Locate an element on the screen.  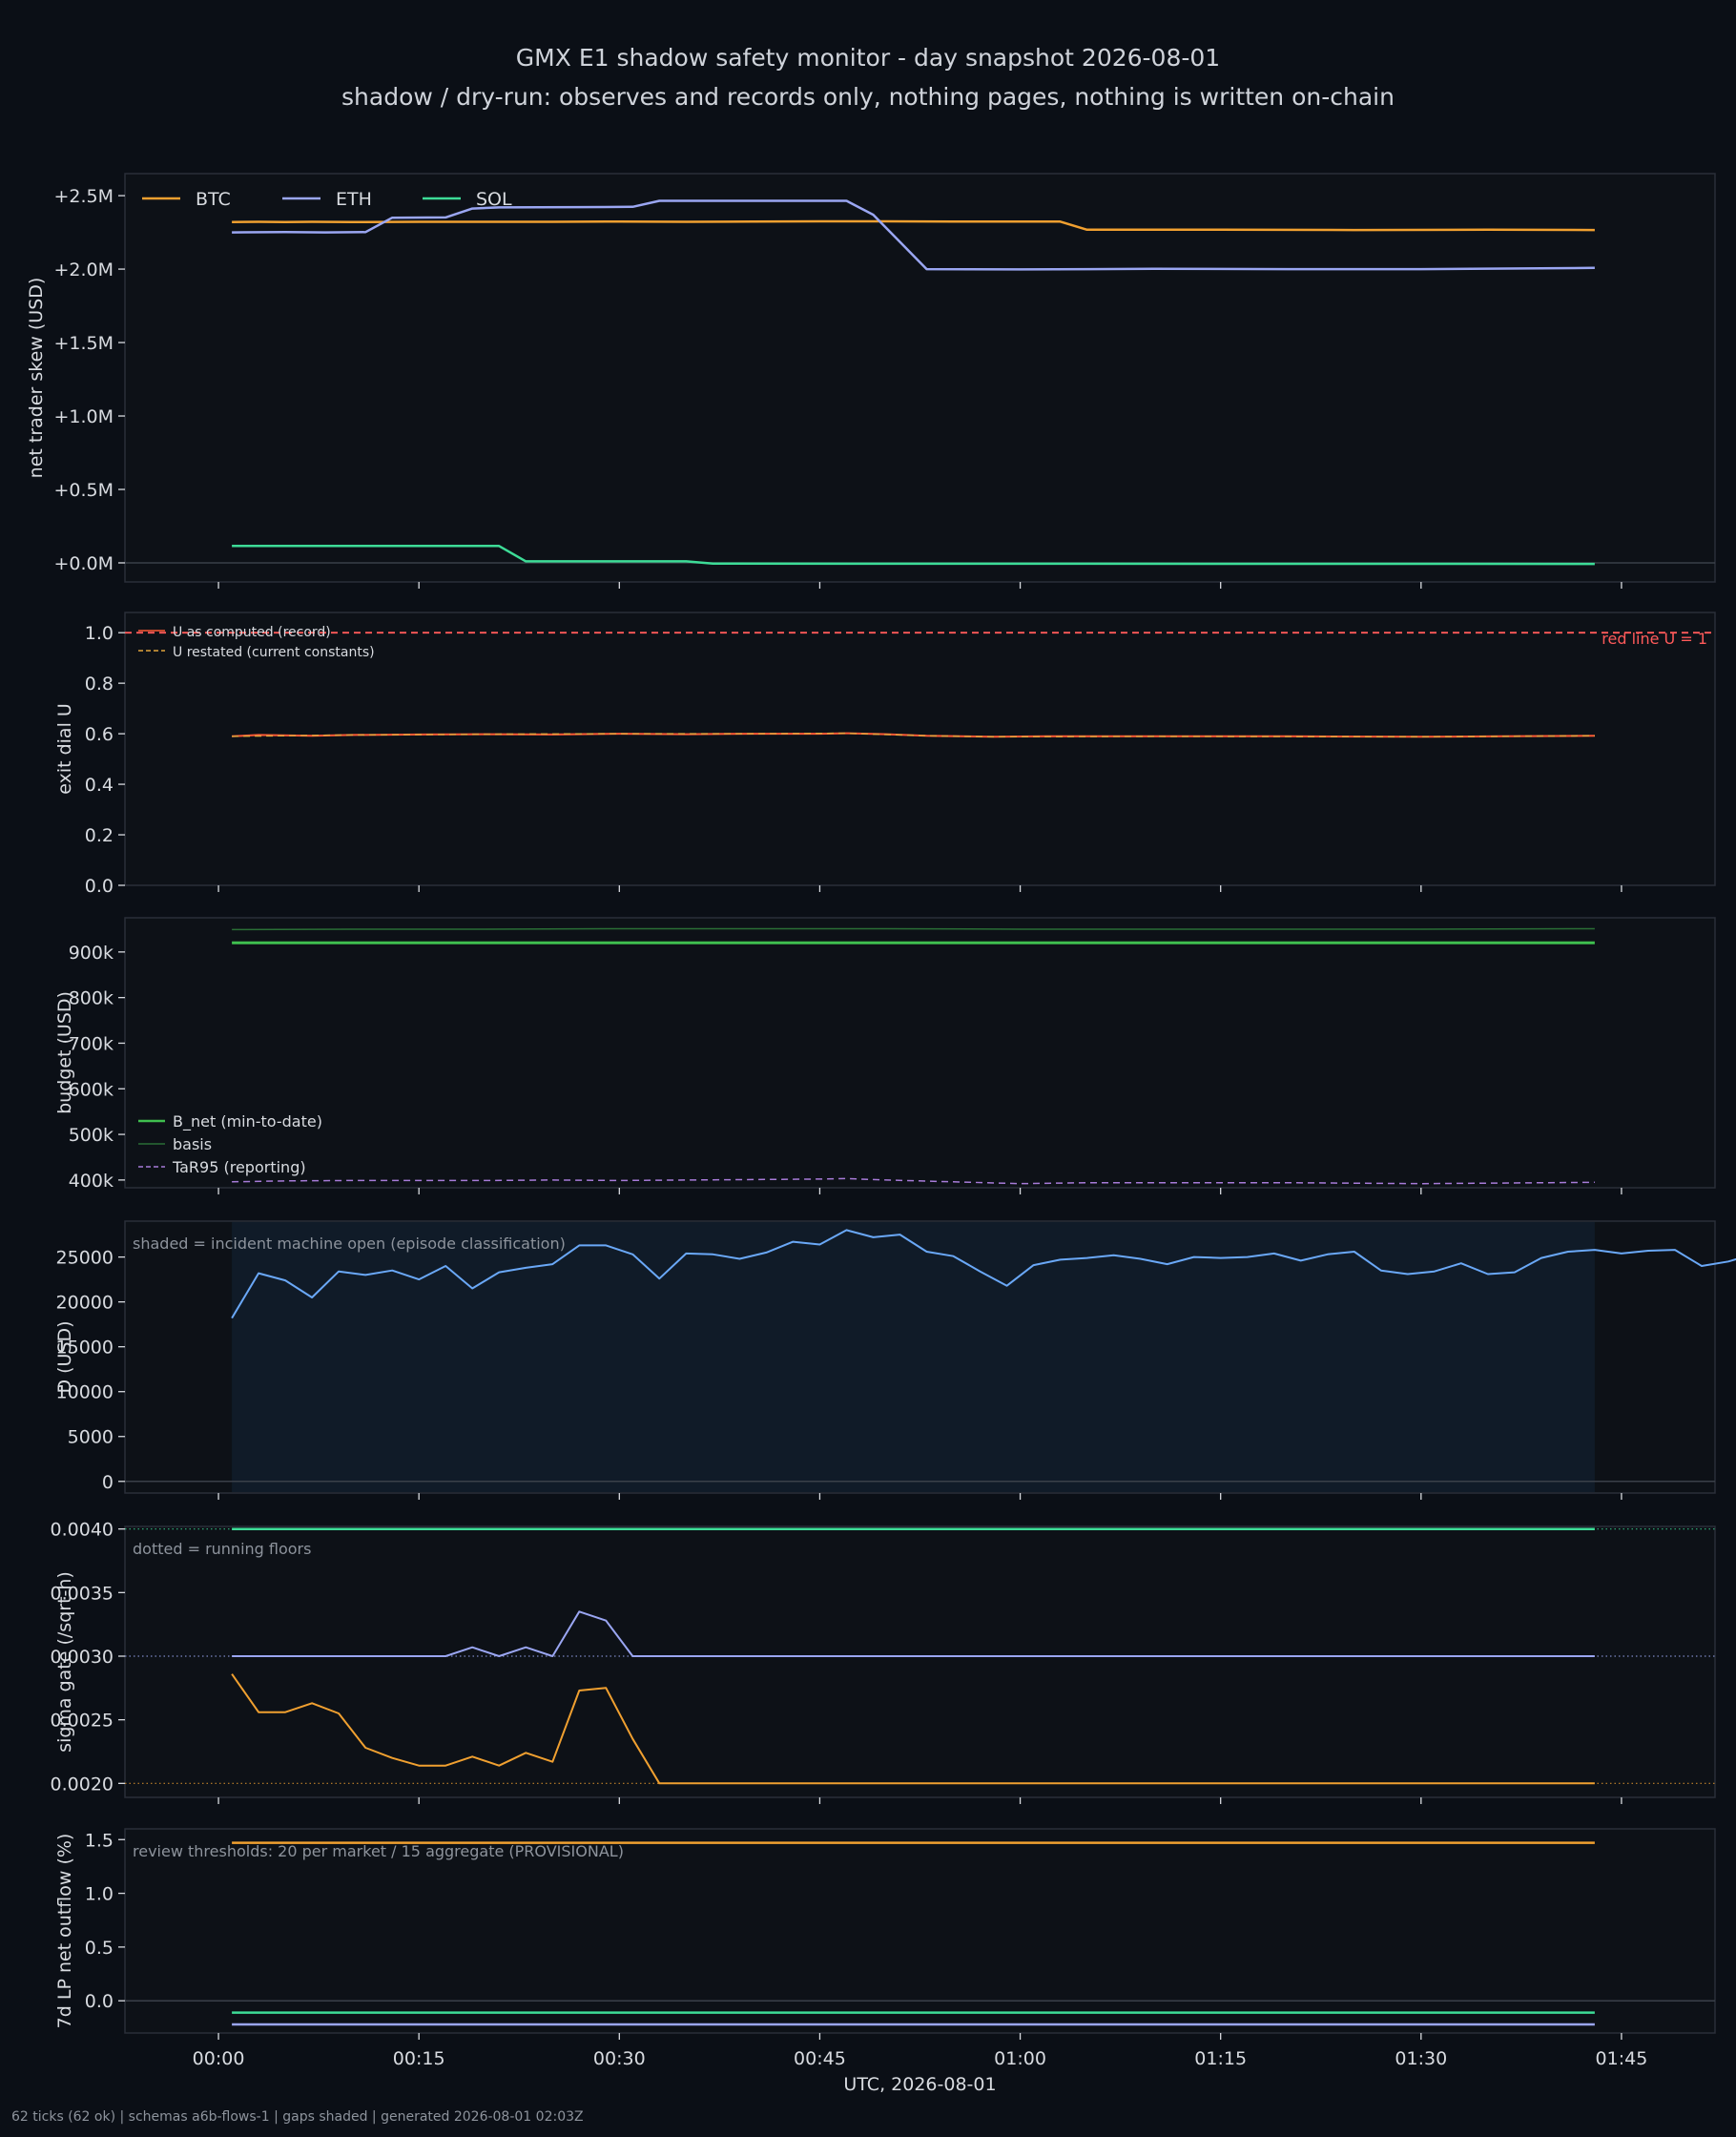
exit_dial-ytick-label: 0.2 is located at coordinates (99, 835).